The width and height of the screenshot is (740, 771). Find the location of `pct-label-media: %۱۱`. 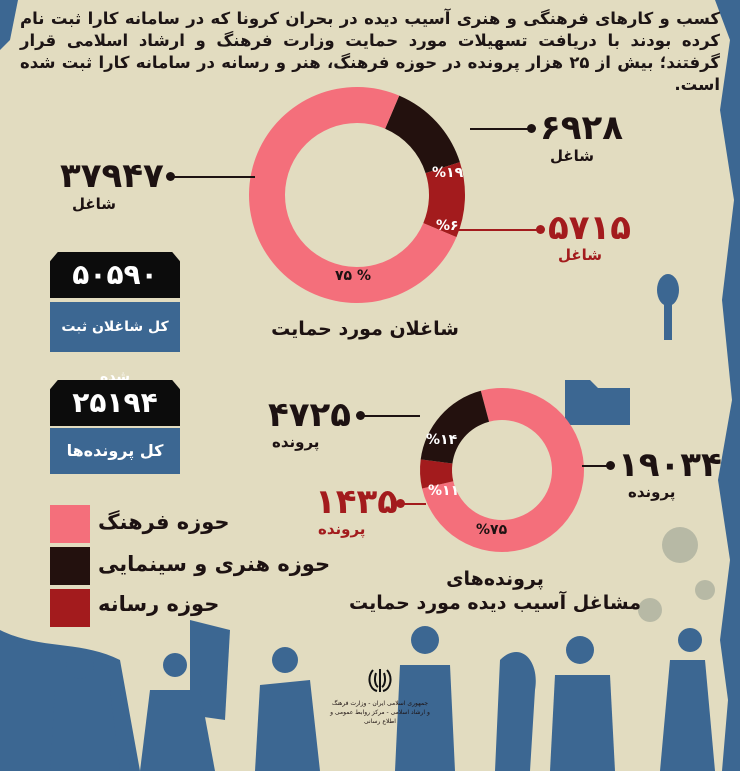

pct-label-media: %۱۱ is located at coordinates (444, 491).